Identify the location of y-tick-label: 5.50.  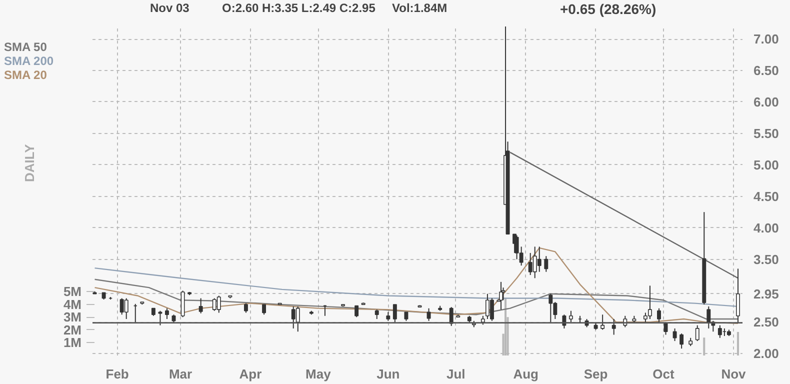
(766, 133).